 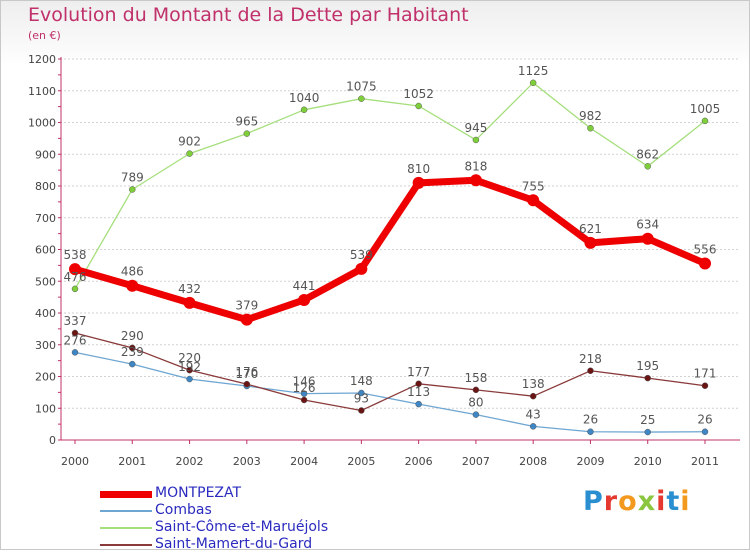 I want to click on x-tick-label: 2011, so click(x=705, y=461).